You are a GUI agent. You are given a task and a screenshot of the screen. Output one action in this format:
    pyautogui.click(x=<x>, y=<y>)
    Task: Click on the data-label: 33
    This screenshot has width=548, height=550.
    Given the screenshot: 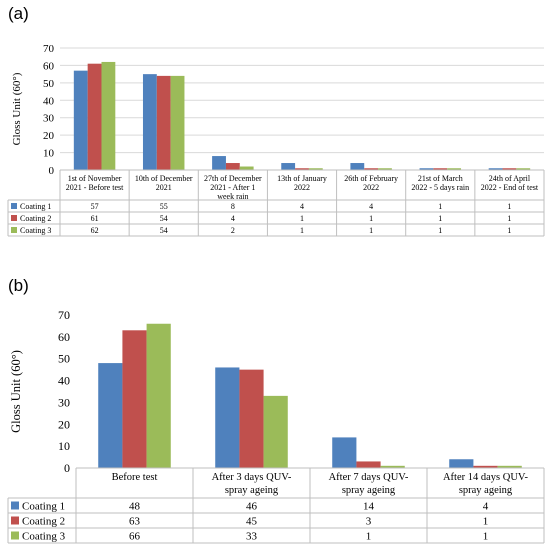 What is the action you would take?
    pyautogui.click(x=252, y=536)
    